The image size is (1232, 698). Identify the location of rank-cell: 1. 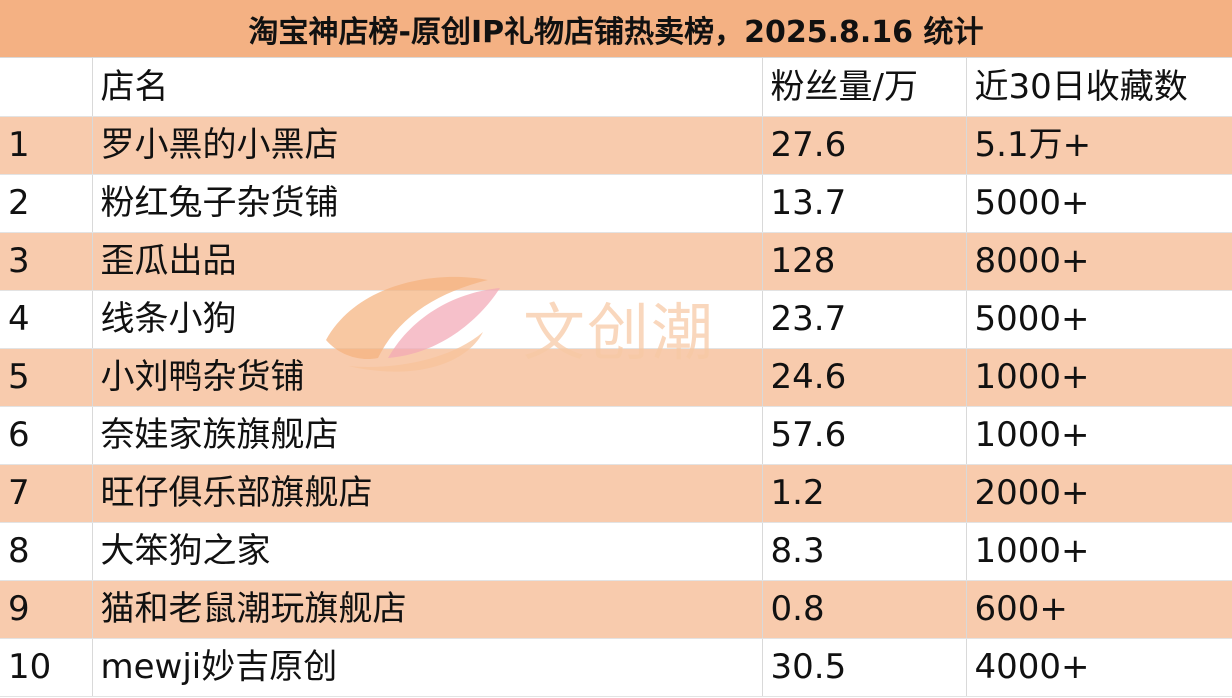
(46, 145).